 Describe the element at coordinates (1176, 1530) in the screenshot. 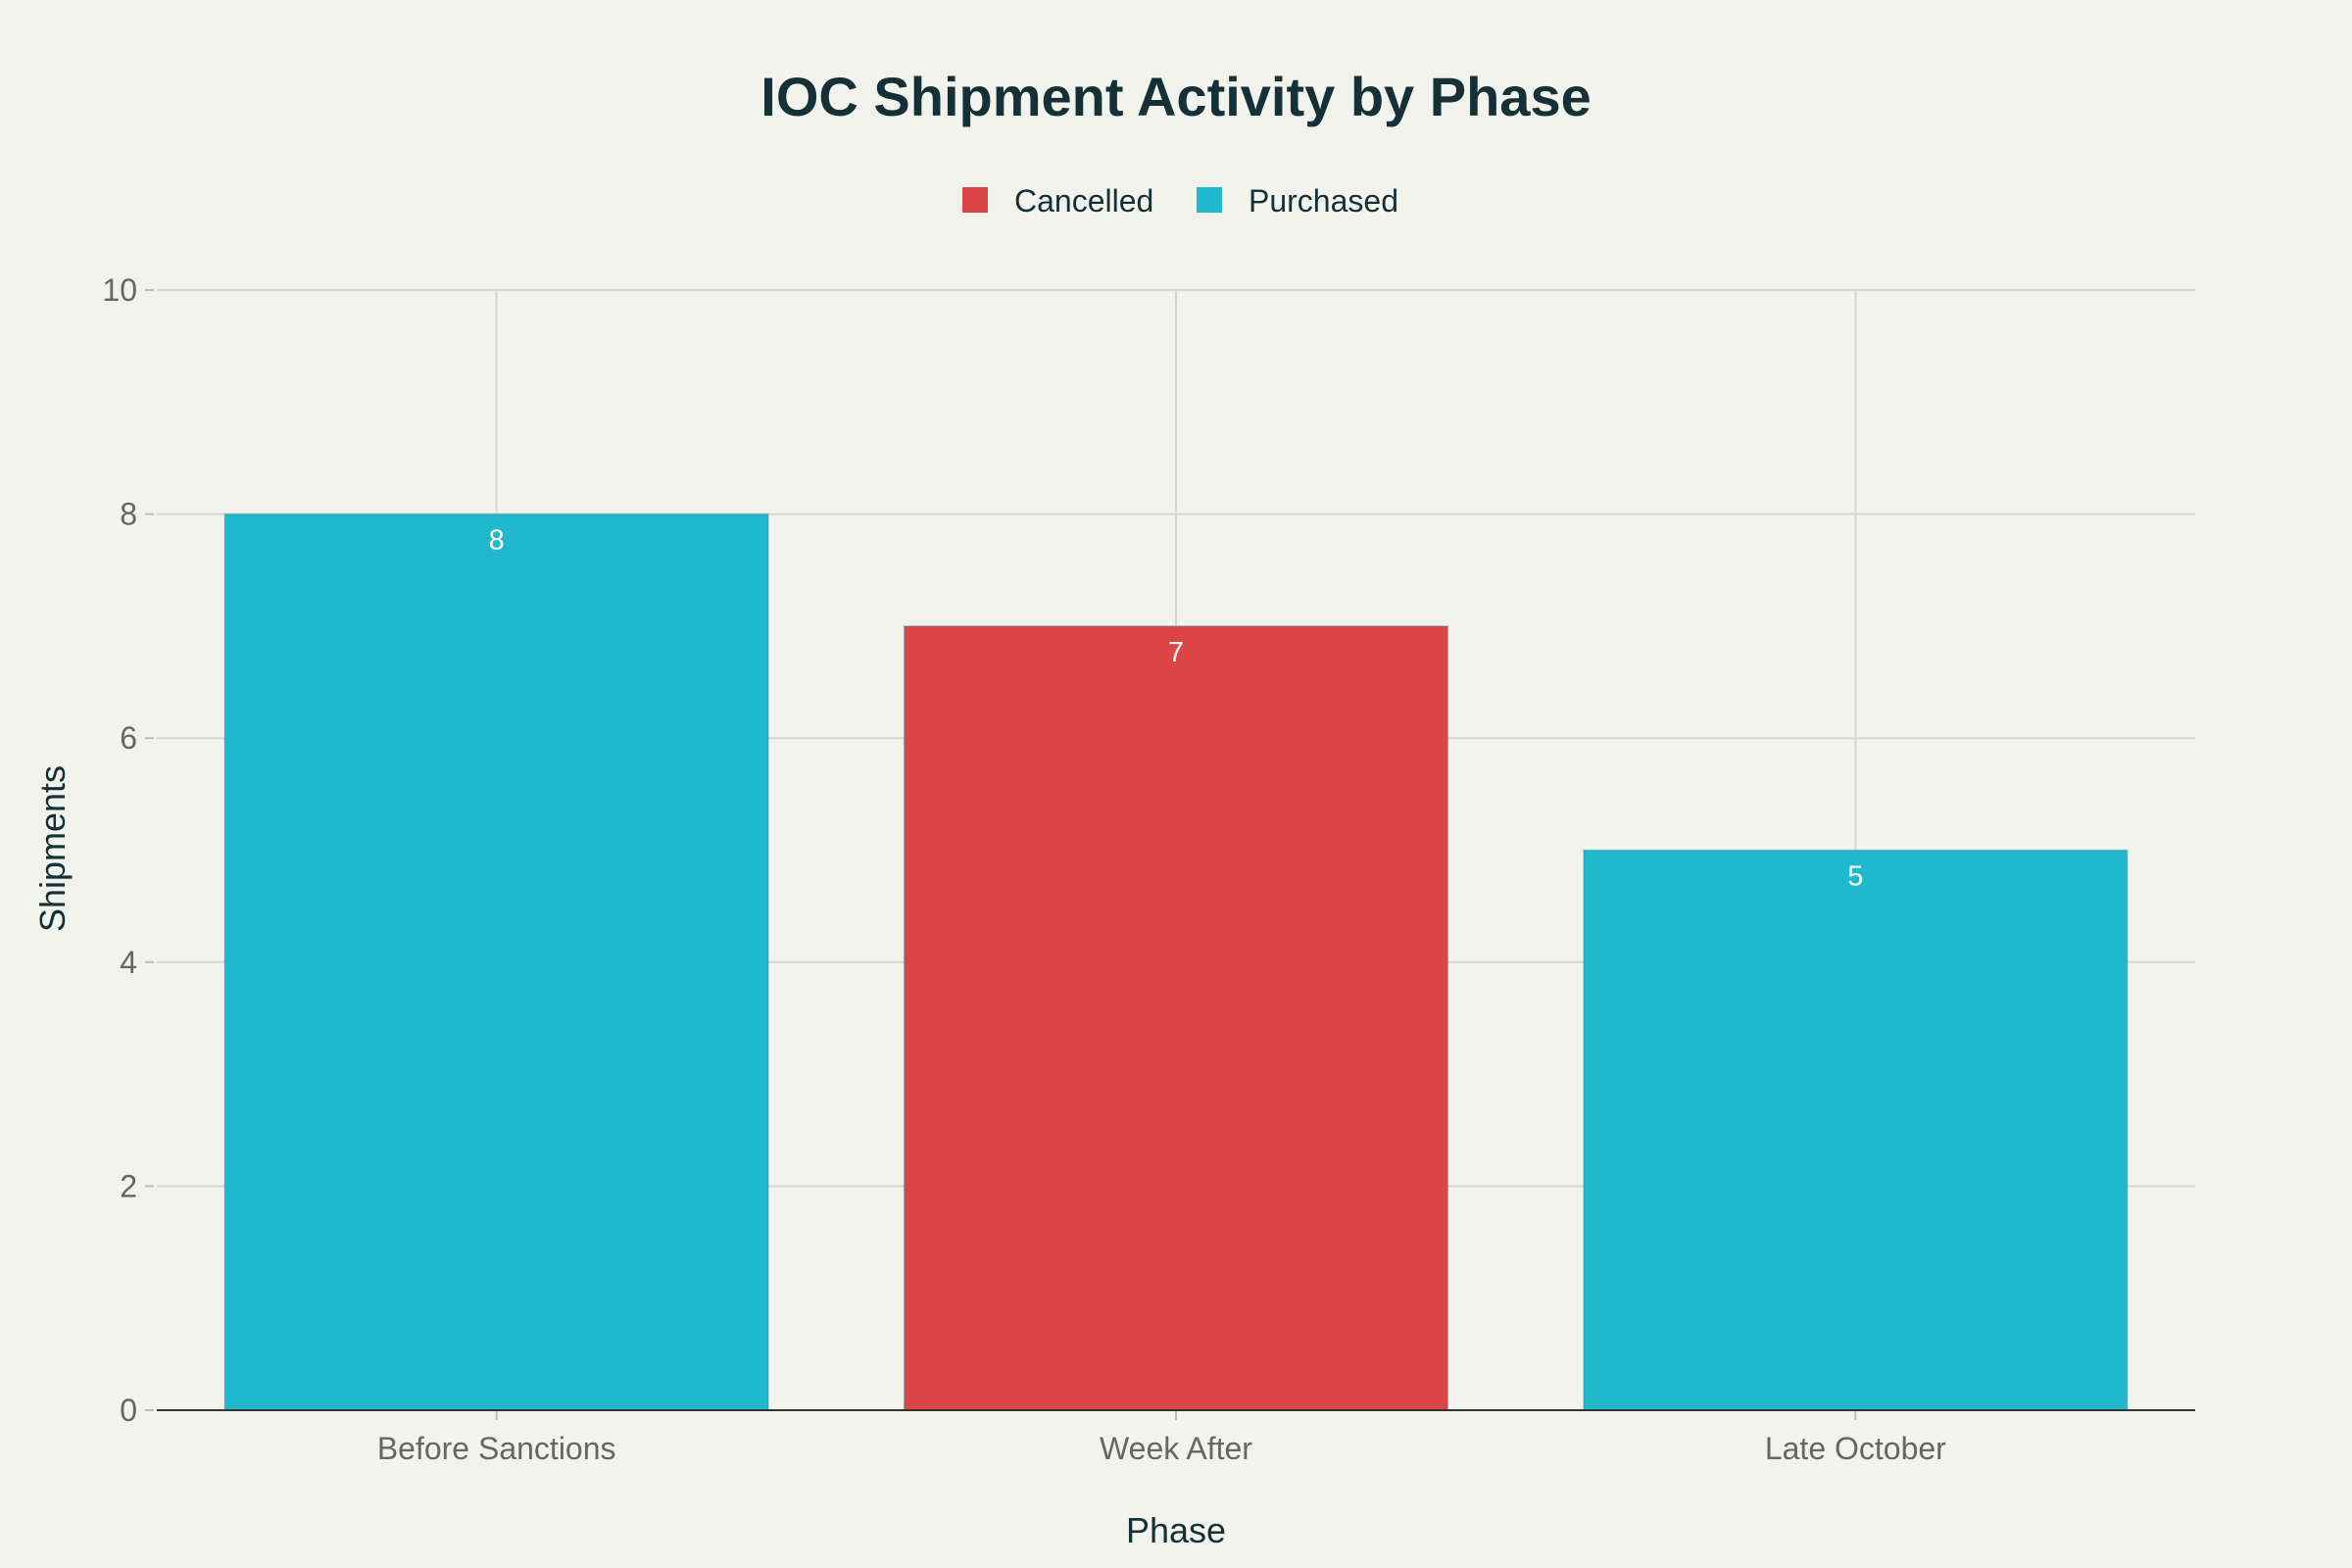

I see `x-axis-title: Phase` at that location.